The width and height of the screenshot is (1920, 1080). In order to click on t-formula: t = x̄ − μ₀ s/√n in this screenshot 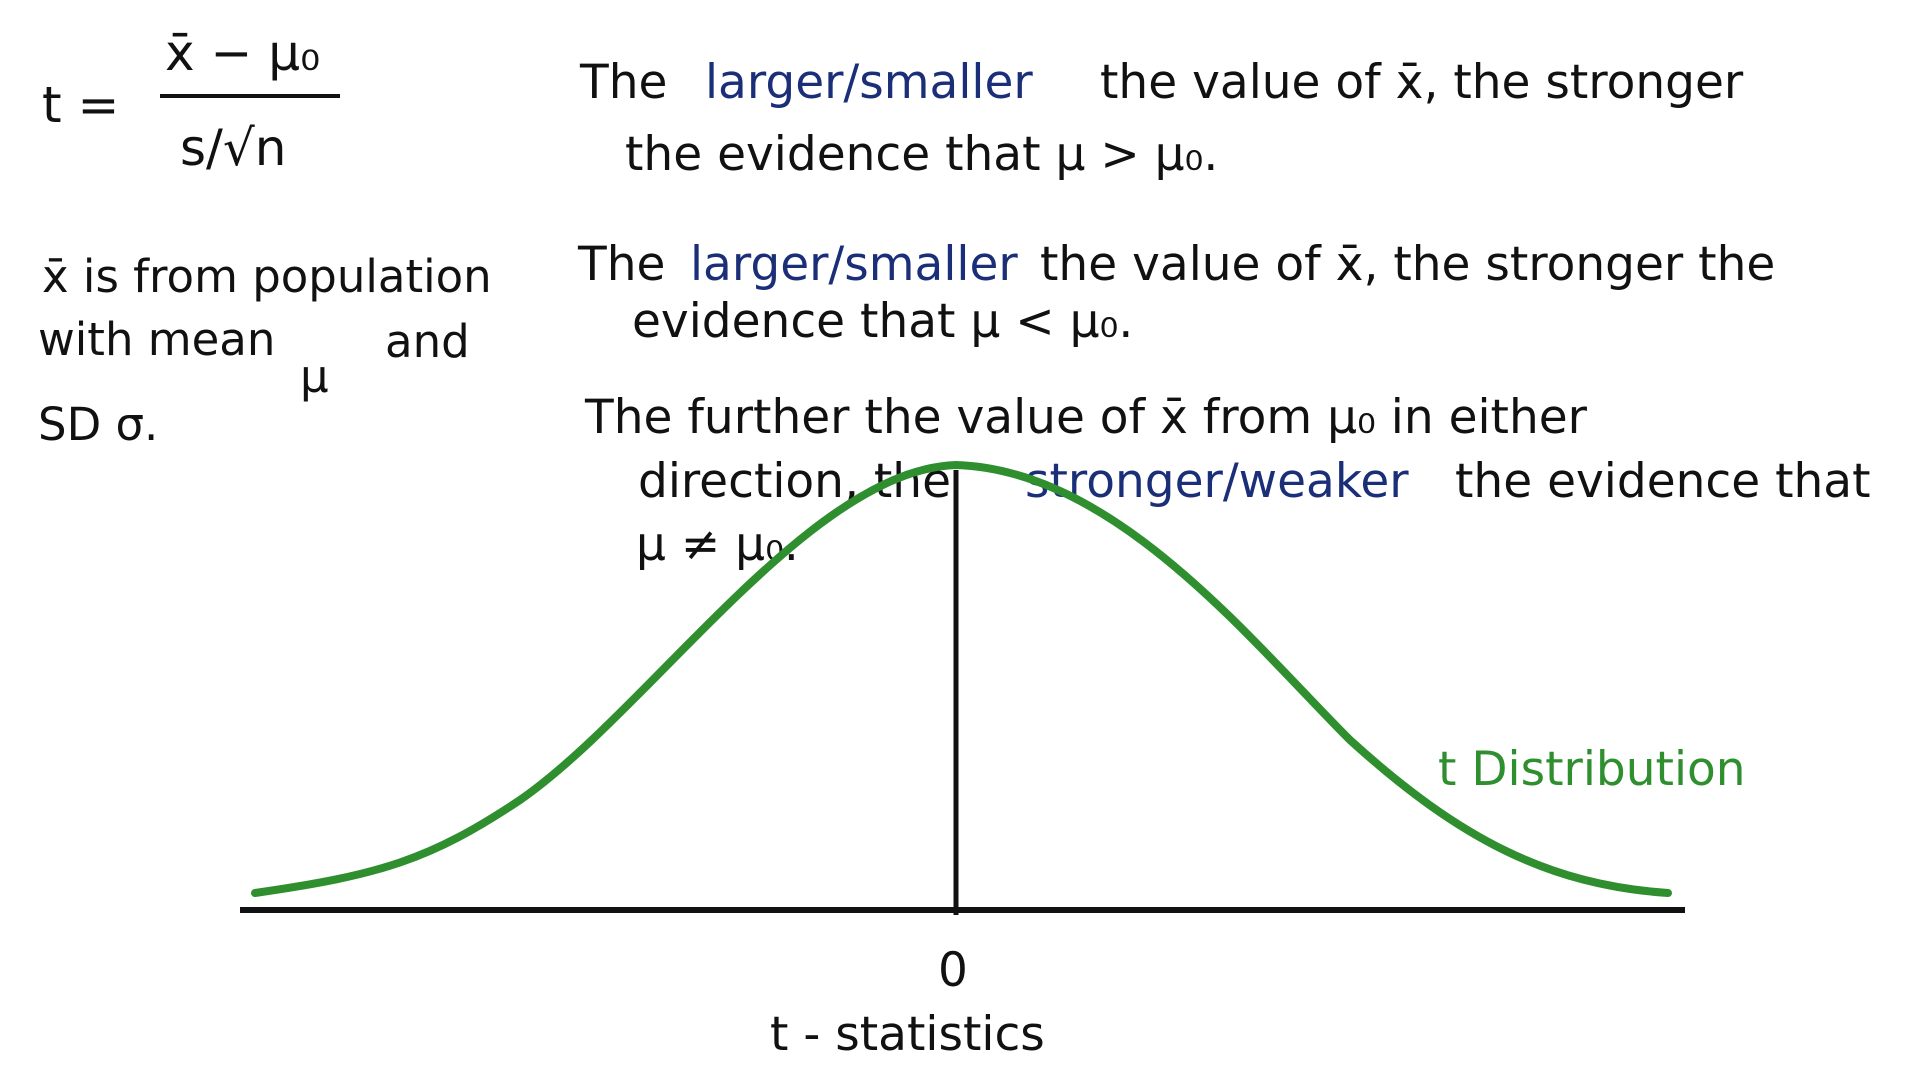, I will do `click(191, 100)`.